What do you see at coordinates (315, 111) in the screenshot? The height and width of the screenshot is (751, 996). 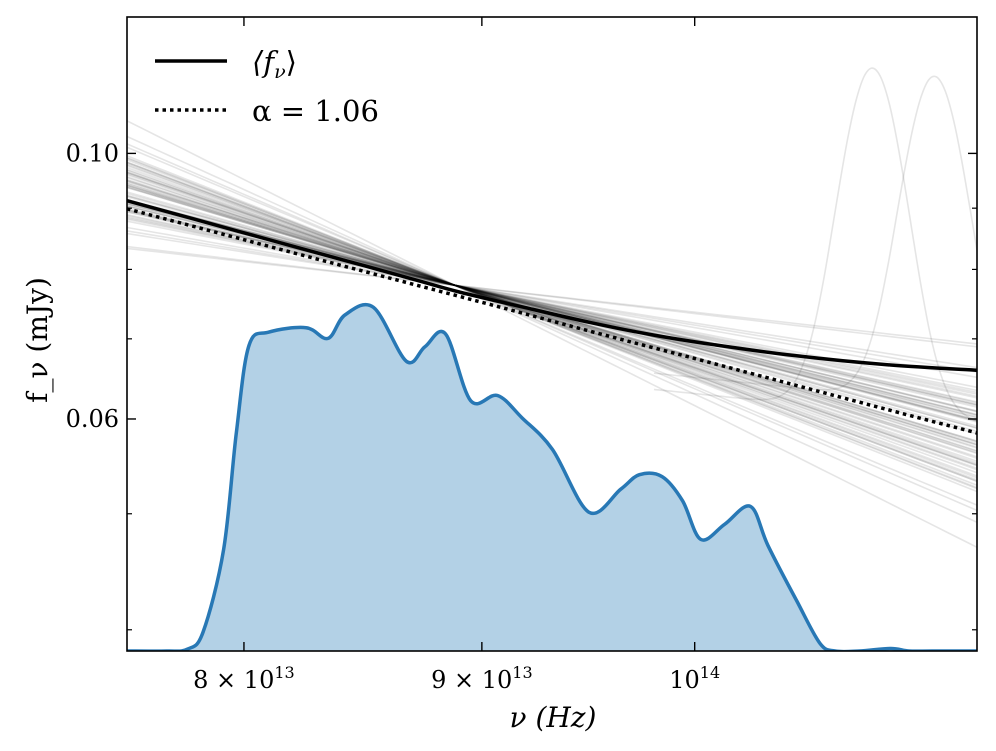 I see `legend-label-alpha: α = 1.06` at bounding box center [315, 111].